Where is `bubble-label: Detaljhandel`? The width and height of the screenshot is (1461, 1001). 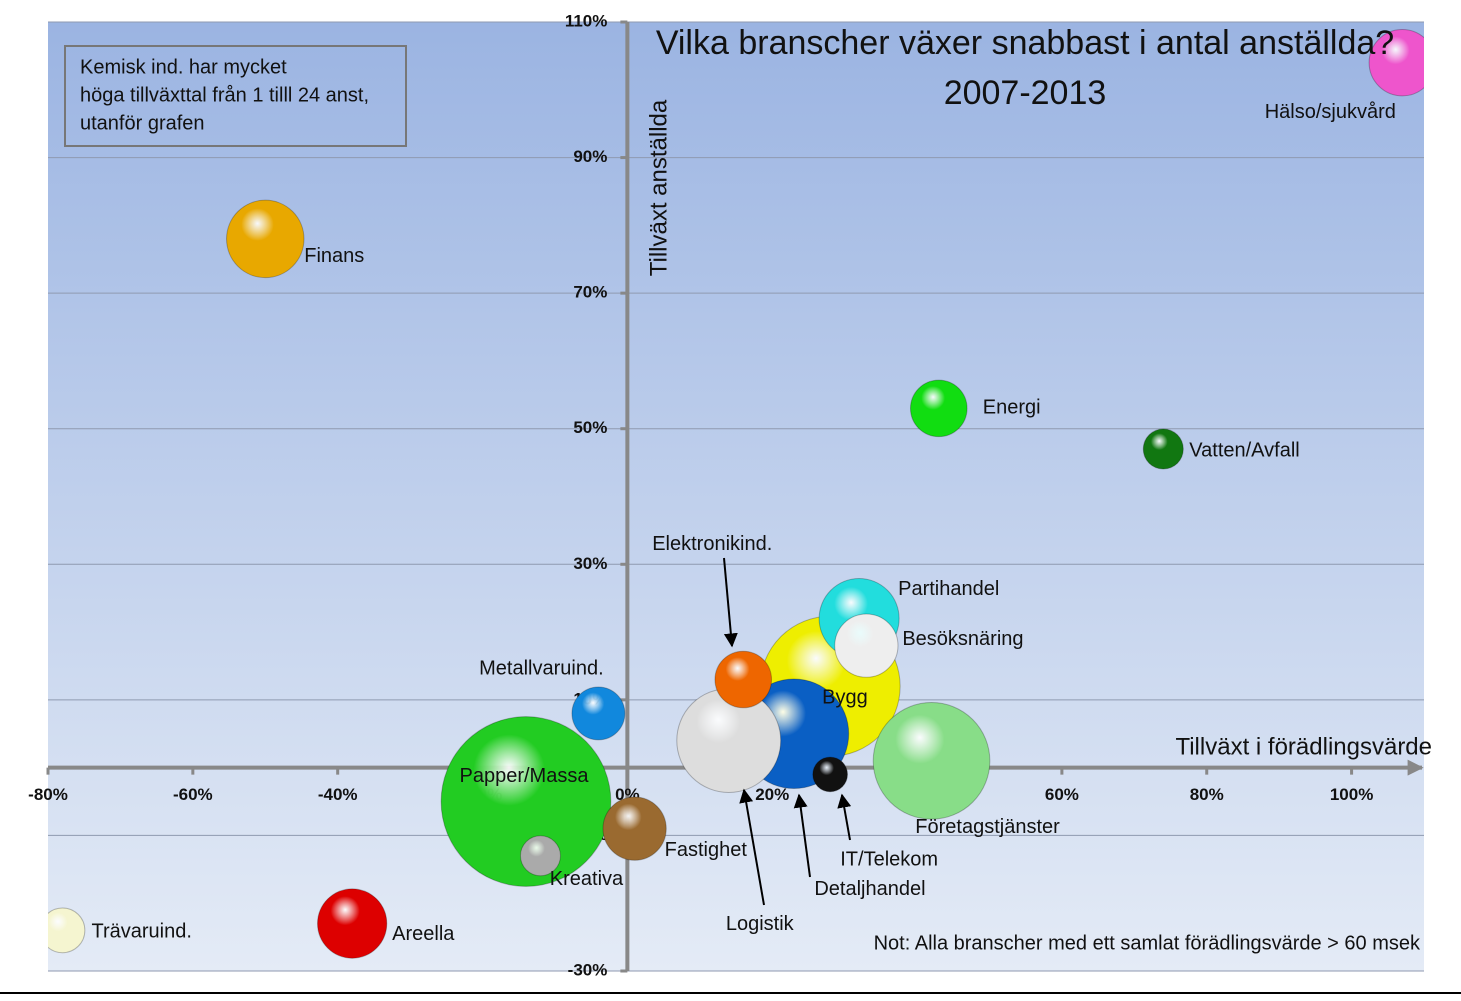 bubble-label: Detaljhandel is located at coordinates (869, 889).